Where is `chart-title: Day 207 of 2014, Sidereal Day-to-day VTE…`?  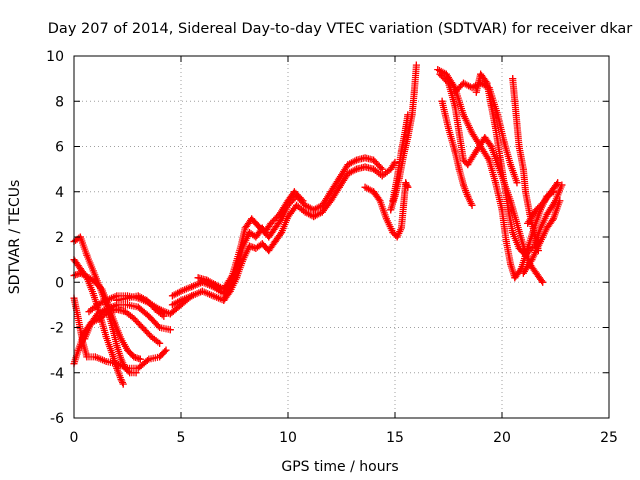 chart-title: Day 207 of 2014, Sidereal Day-to-day VTE… is located at coordinates (340, 29).